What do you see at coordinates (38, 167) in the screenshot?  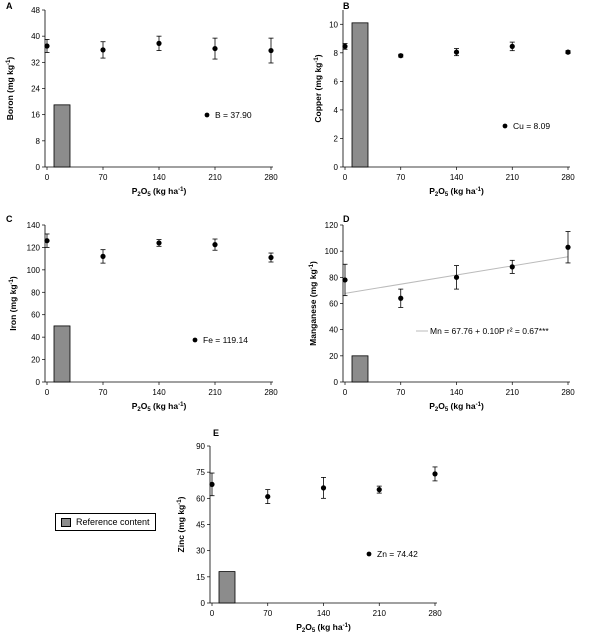 I see `y-tick-label-a: 0` at bounding box center [38, 167].